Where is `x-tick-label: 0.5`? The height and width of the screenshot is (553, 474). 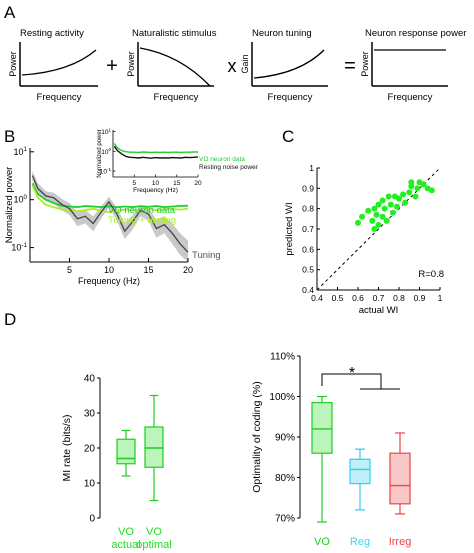
x-tick-label: 0.5 is located at coordinates (338, 298).